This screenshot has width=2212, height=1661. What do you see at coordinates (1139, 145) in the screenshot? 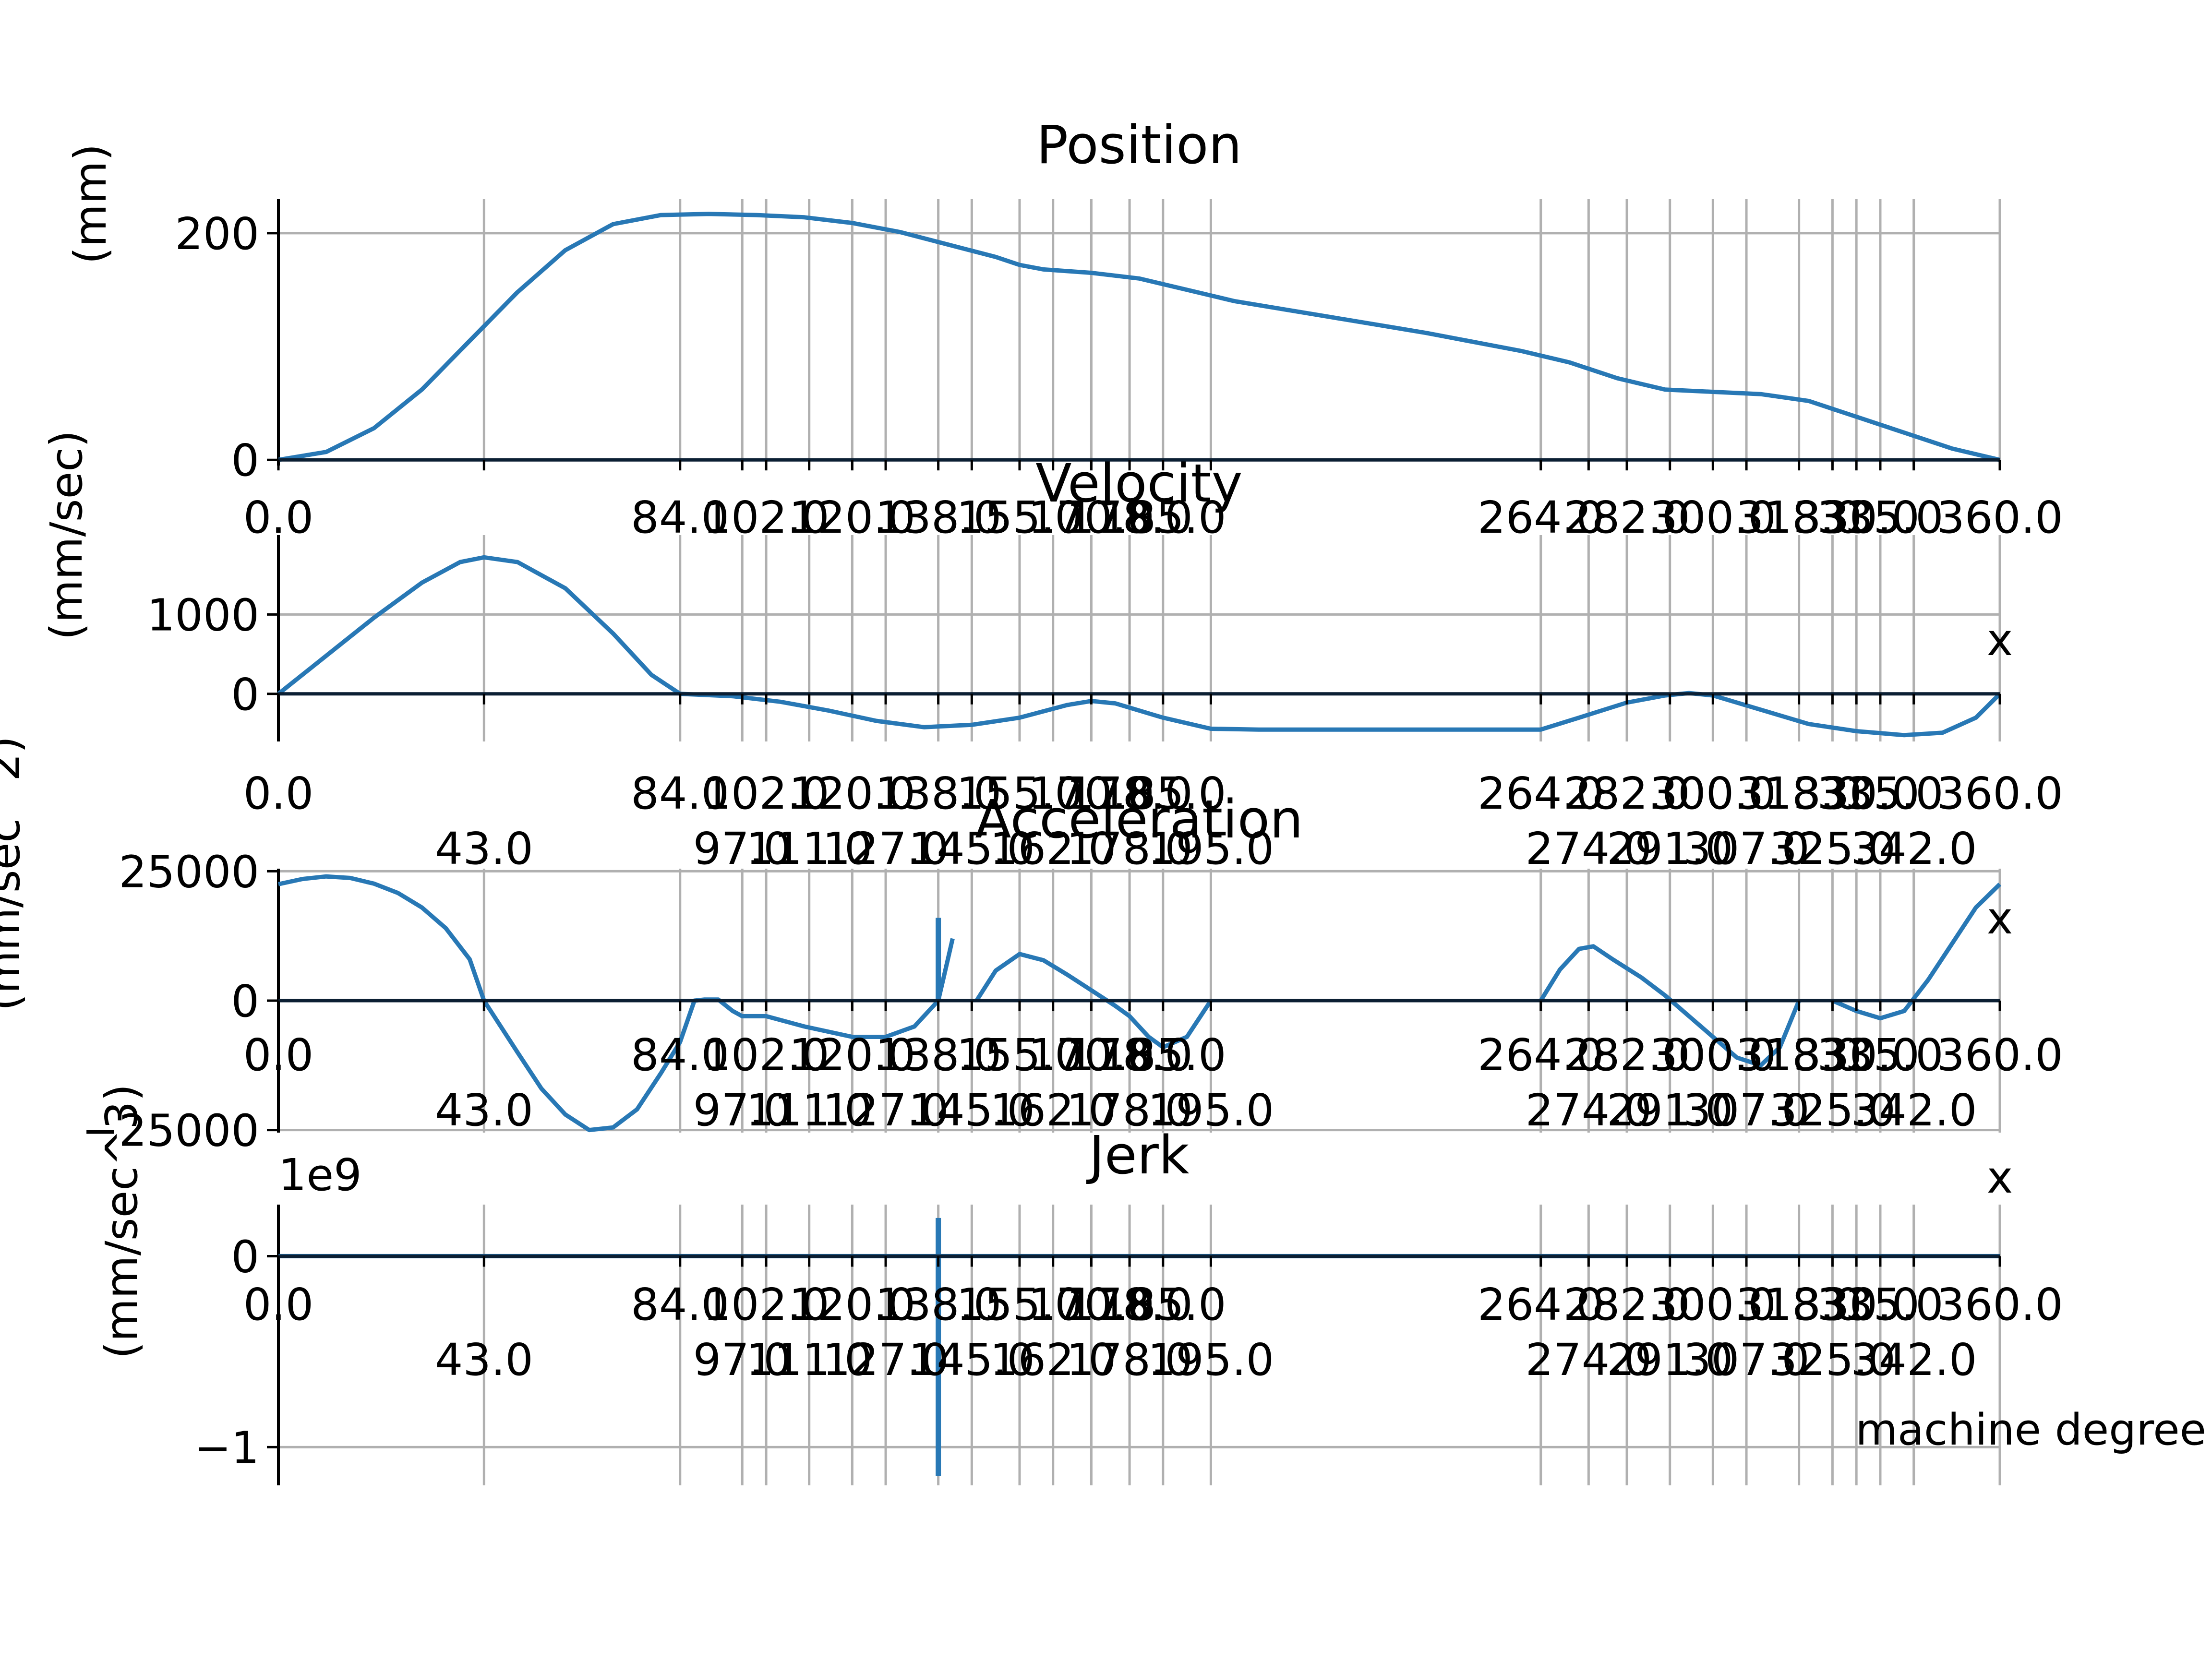
I see `panel-title: Position` at bounding box center [1139, 145].